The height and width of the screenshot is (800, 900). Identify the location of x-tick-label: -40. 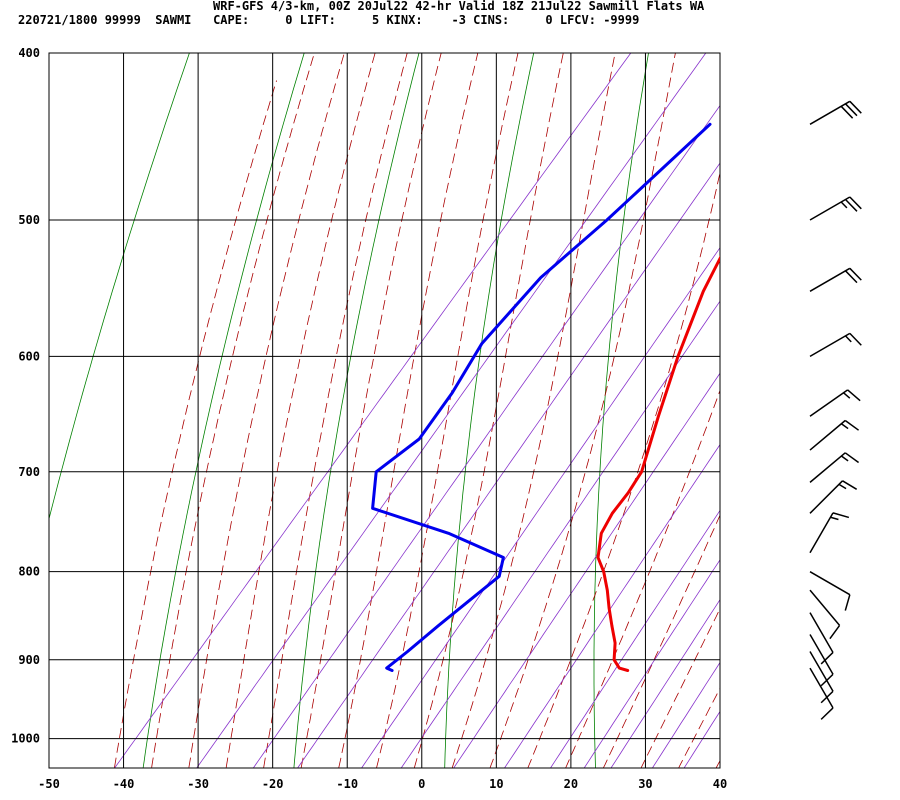
(124, 784).